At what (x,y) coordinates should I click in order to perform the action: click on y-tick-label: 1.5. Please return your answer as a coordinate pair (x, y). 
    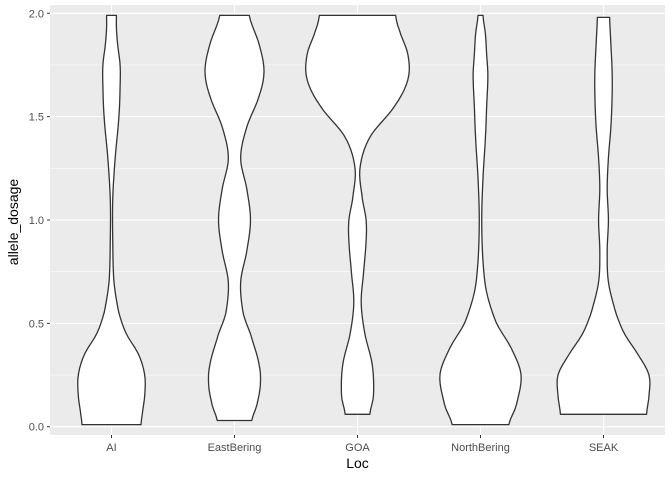
    Looking at the image, I should click on (36, 118).